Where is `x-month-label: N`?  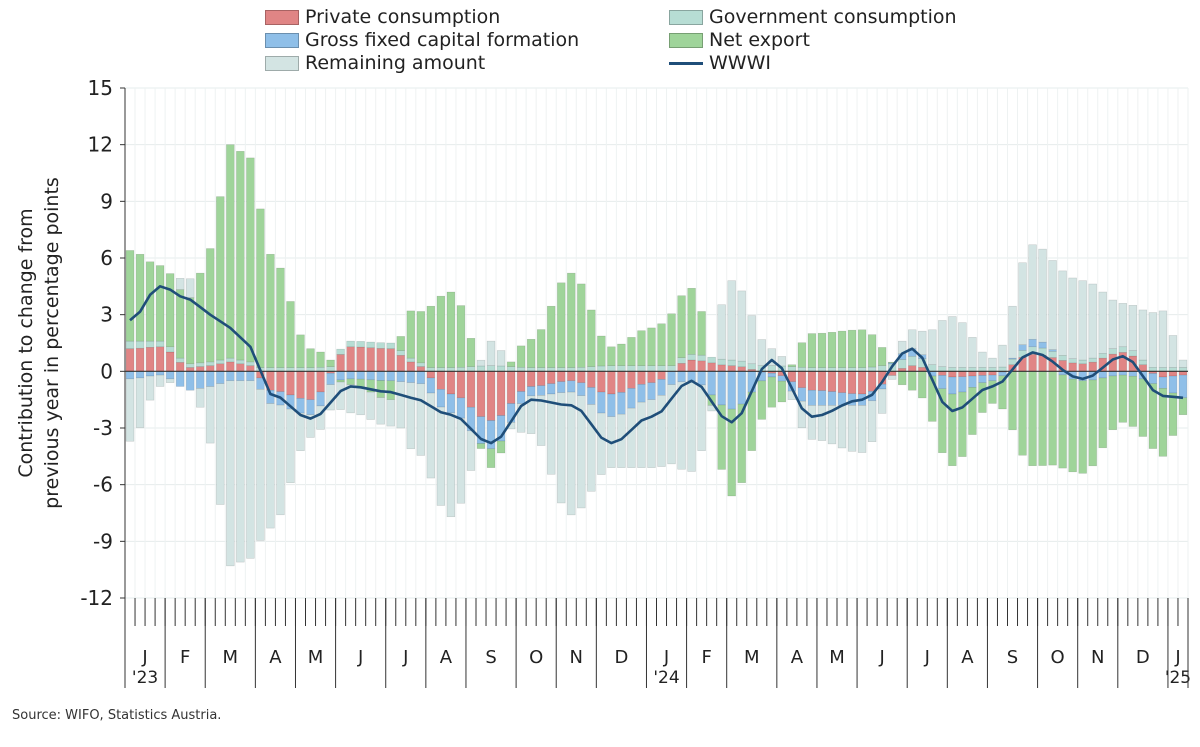 x-month-label: N is located at coordinates (1097, 657).